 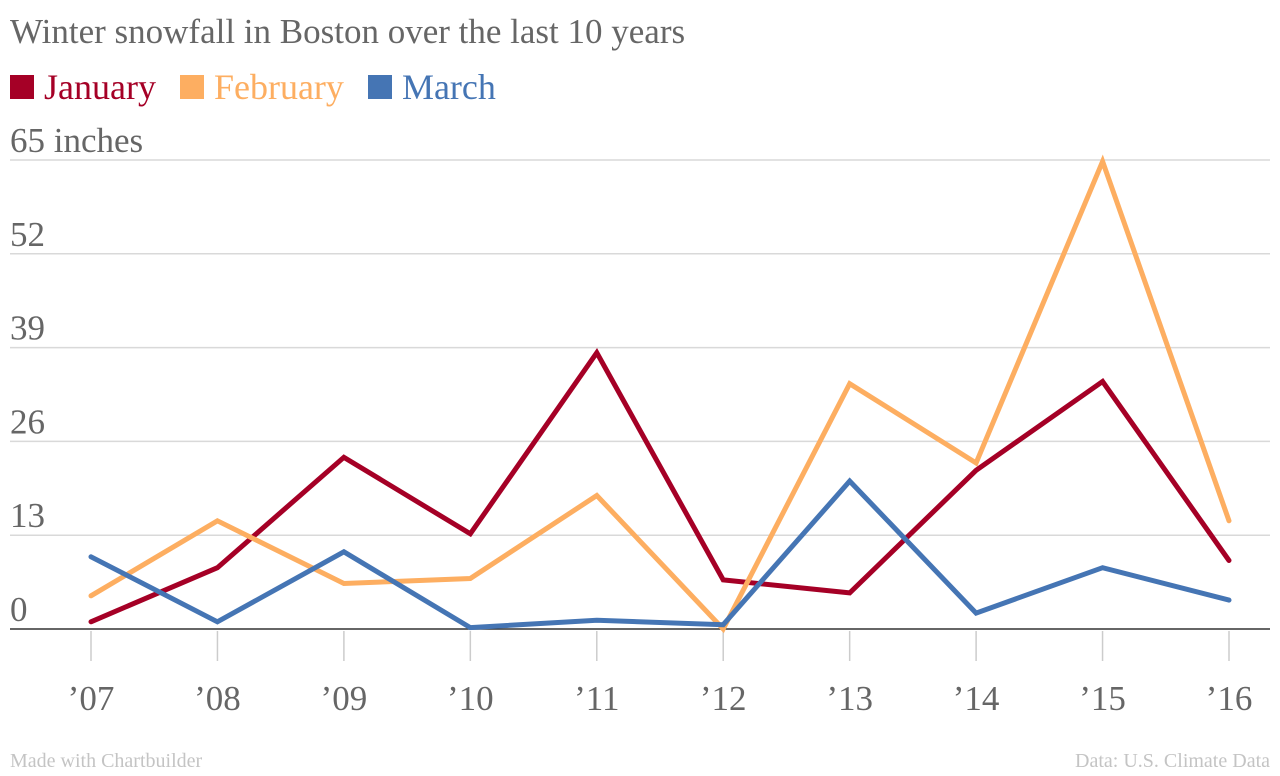 What do you see at coordinates (100, 87) in the screenshot?
I see `legend-label-january: January` at bounding box center [100, 87].